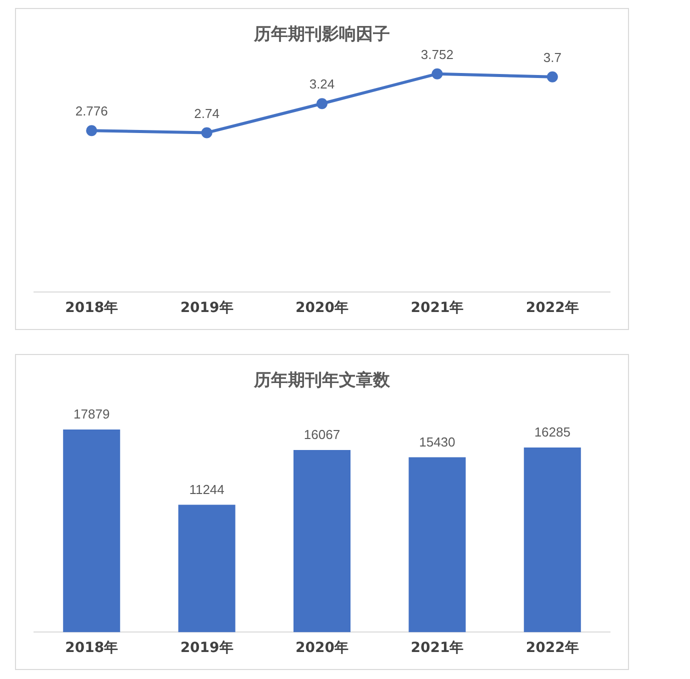  What do you see at coordinates (91, 111) in the screenshot?
I see `data-label: 2.776` at bounding box center [91, 111].